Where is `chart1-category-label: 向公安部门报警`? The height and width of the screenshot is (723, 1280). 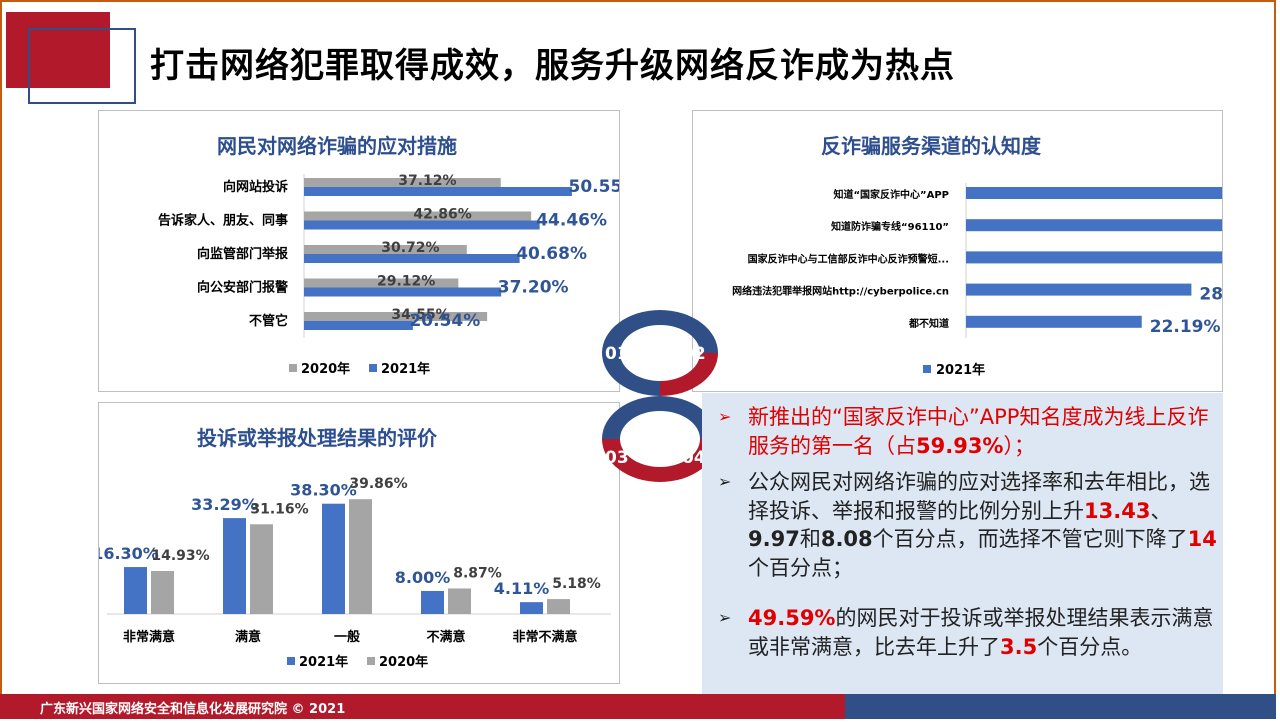 chart1-category-label: 向公安部门报警 is located at coordinates (242, 288).